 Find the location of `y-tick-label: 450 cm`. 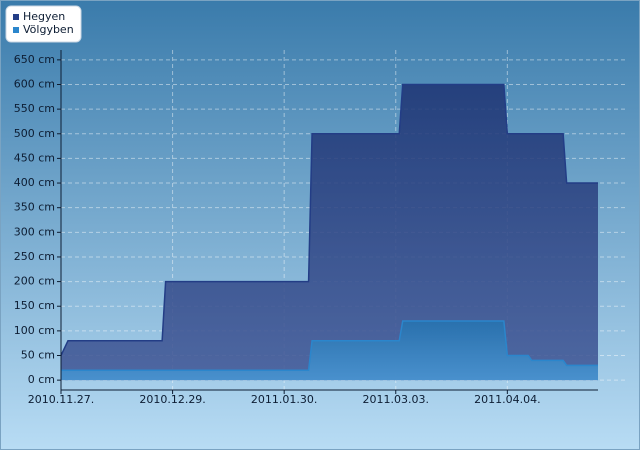

y-tick-label: 450 cm is located at coordinates (34, 157).